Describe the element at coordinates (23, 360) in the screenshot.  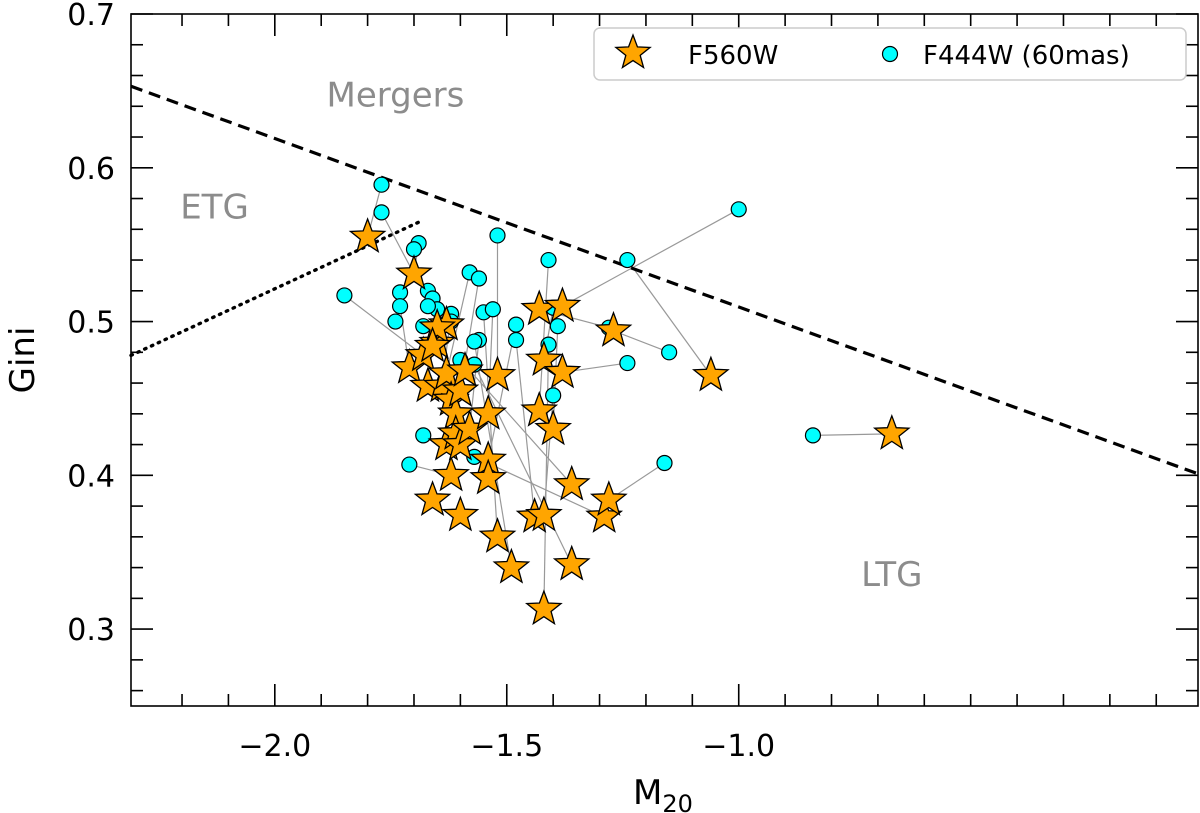
I see `y-axis-title: Gini` at that location.